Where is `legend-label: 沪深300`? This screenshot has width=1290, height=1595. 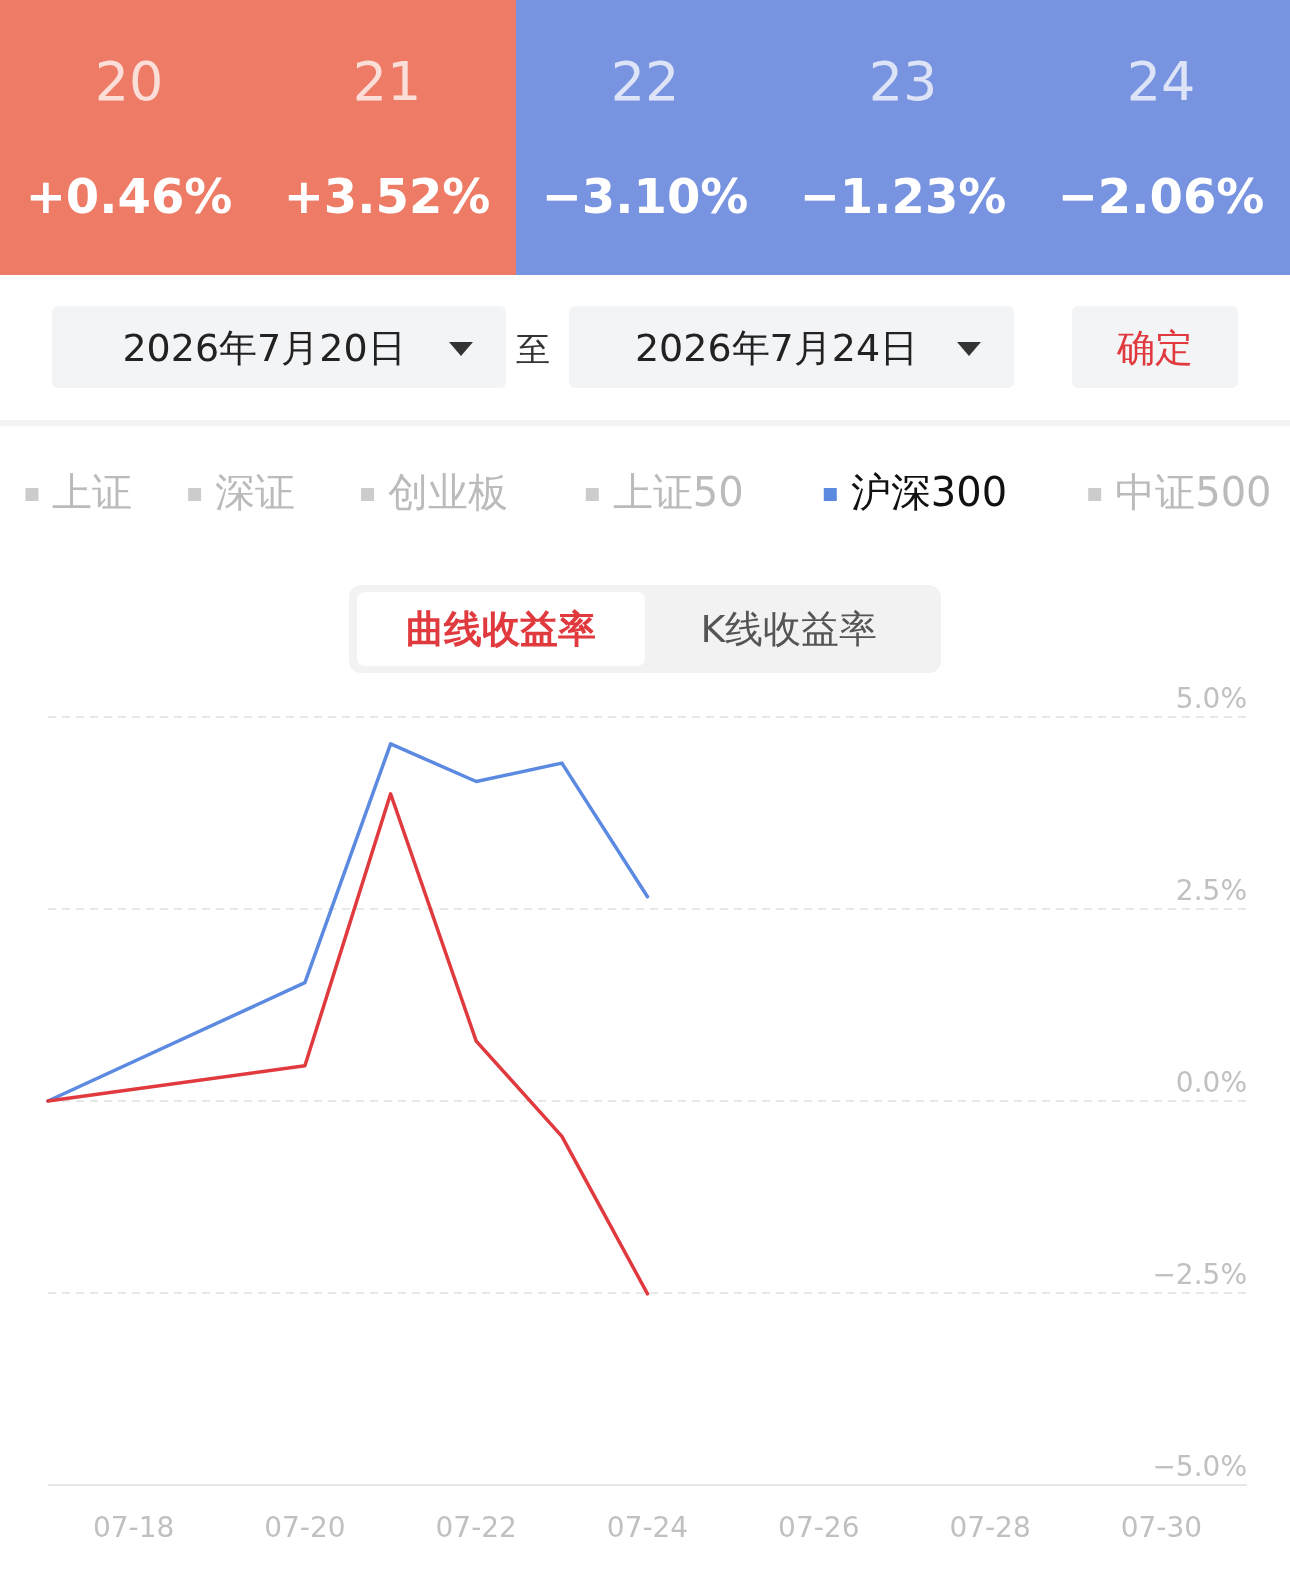
legend-label: 沪深300 is located at coordinates (929, 492).